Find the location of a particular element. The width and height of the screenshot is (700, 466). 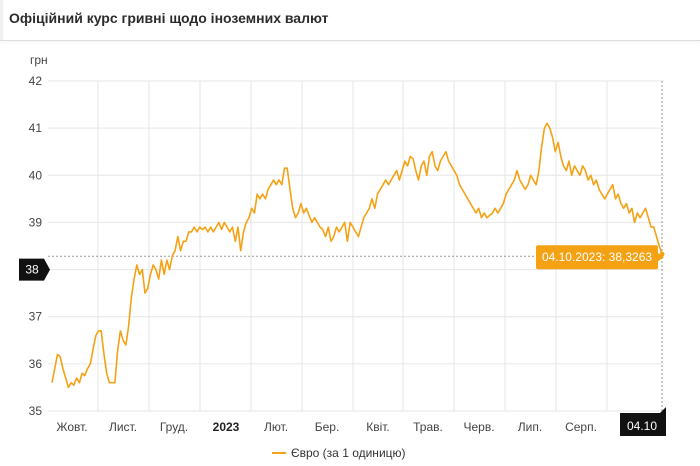

y-axis-unit: грн is located at coordinates (39, 60).